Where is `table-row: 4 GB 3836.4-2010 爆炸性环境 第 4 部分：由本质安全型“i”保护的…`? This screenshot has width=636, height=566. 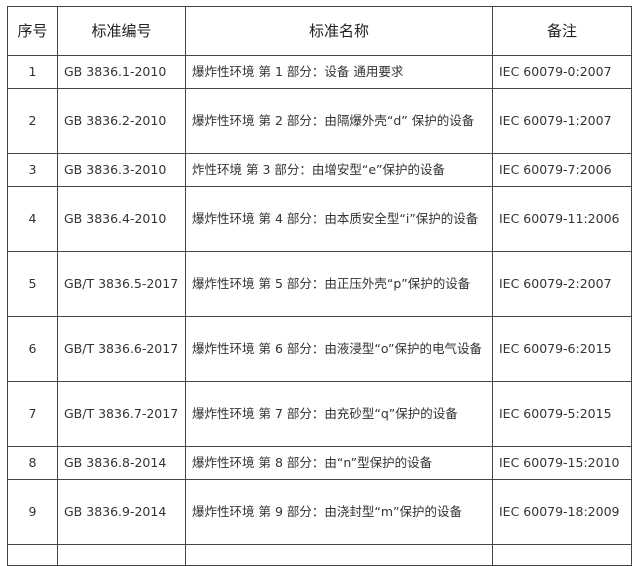 table-row: 4 GB 3836.4-2010 爆炸性环境 第 4 部分：由本质安全型“i”保护的… is located at coordinates (319, 219).